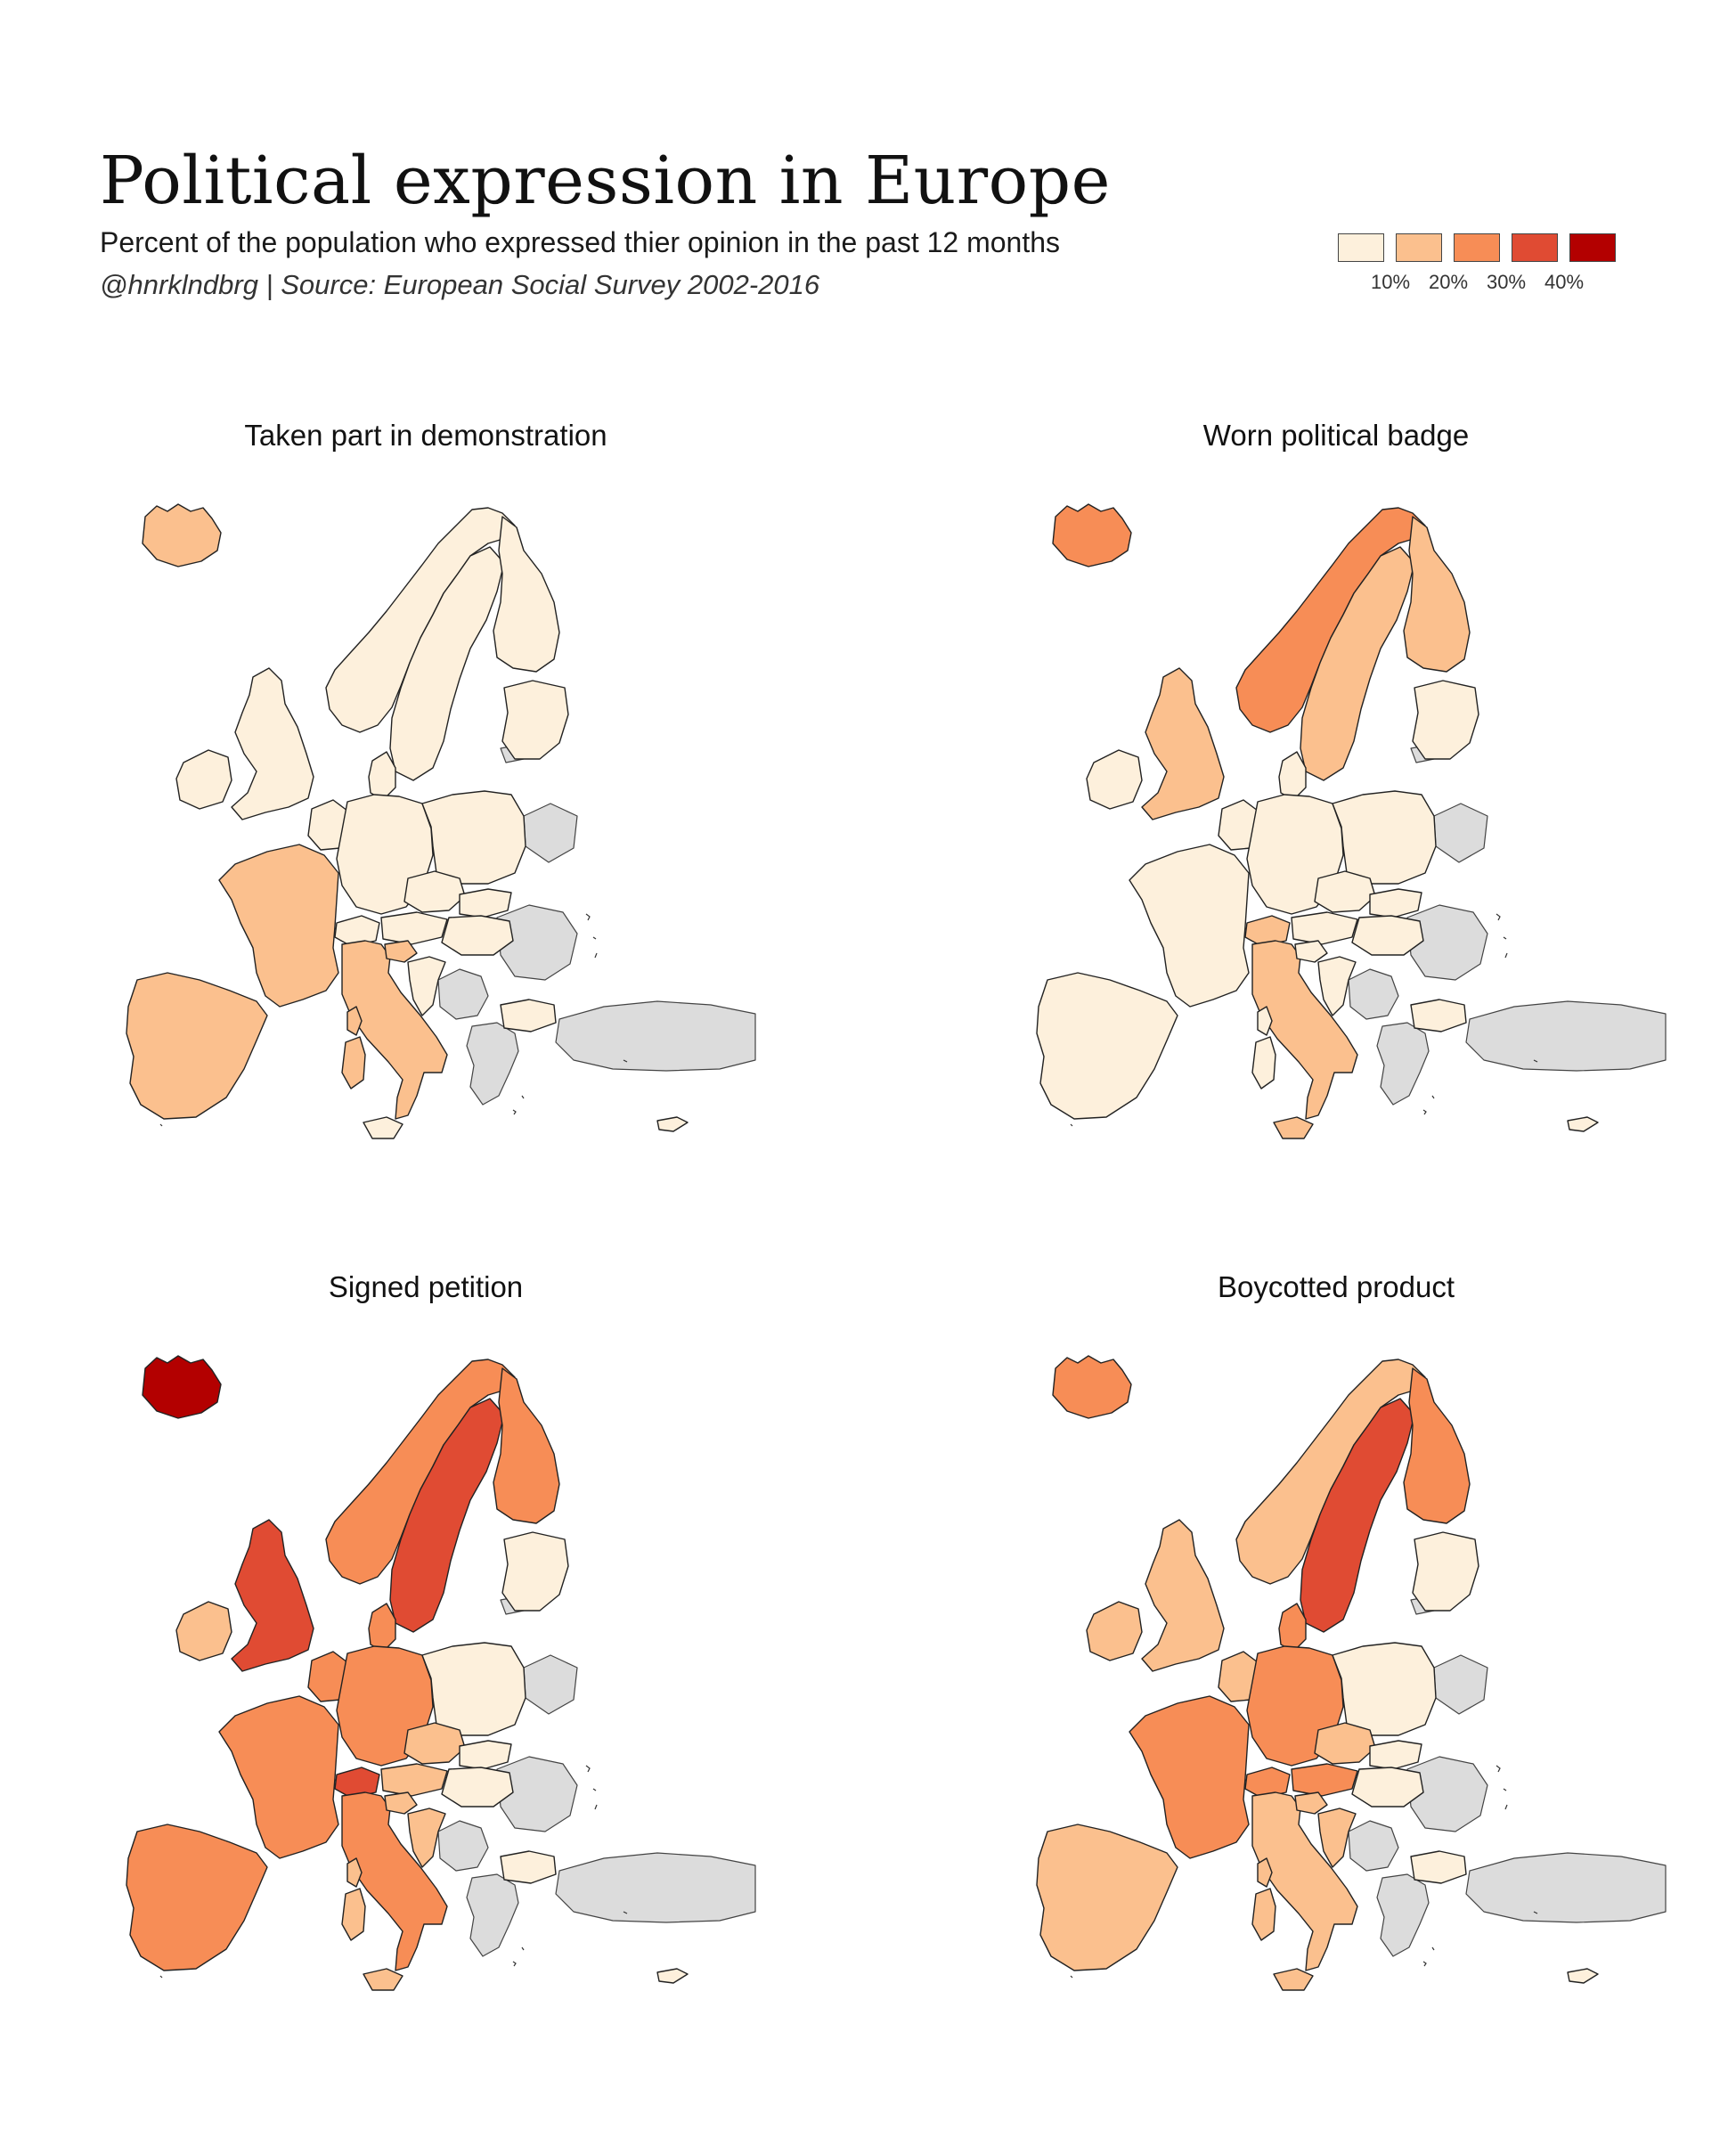 Image resolution: width=1736 pixels, height=2138 pixels. I want to click on region-bulgaria, so click(529, 1015).